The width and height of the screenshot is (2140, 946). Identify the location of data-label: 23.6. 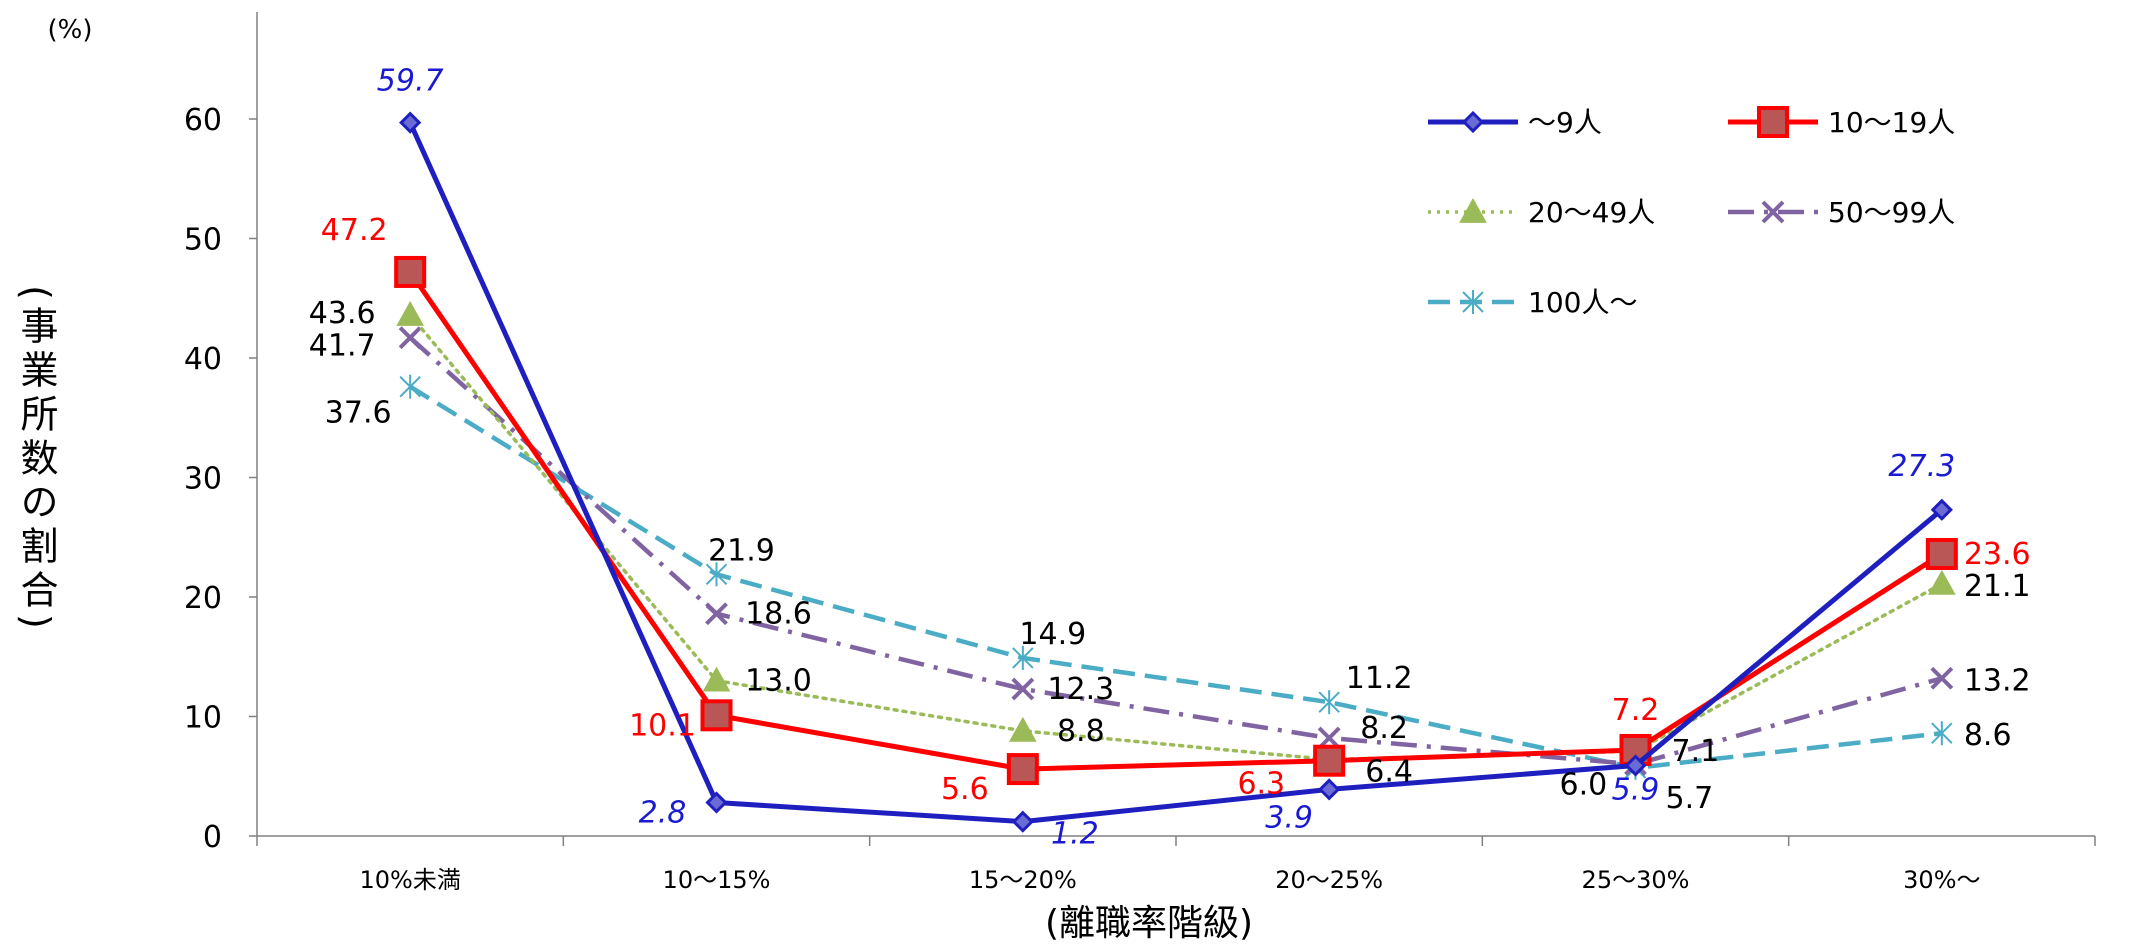
(1997, 554).